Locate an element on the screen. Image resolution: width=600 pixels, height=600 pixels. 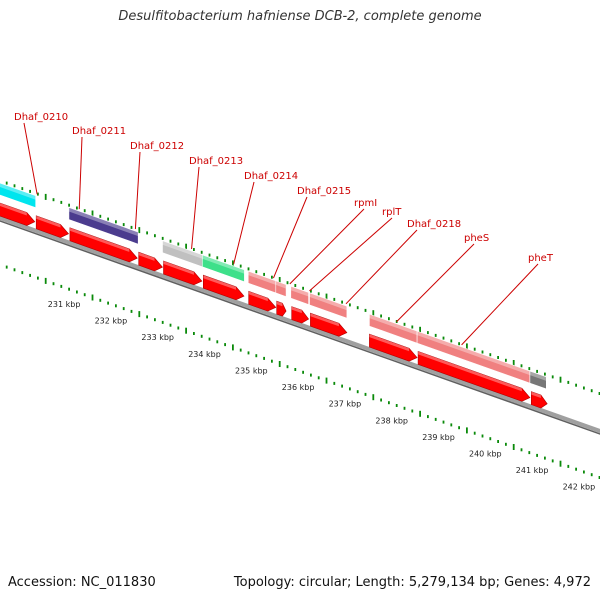
gene-label: Dhaf_0214 is located at coordinates (271, 176).